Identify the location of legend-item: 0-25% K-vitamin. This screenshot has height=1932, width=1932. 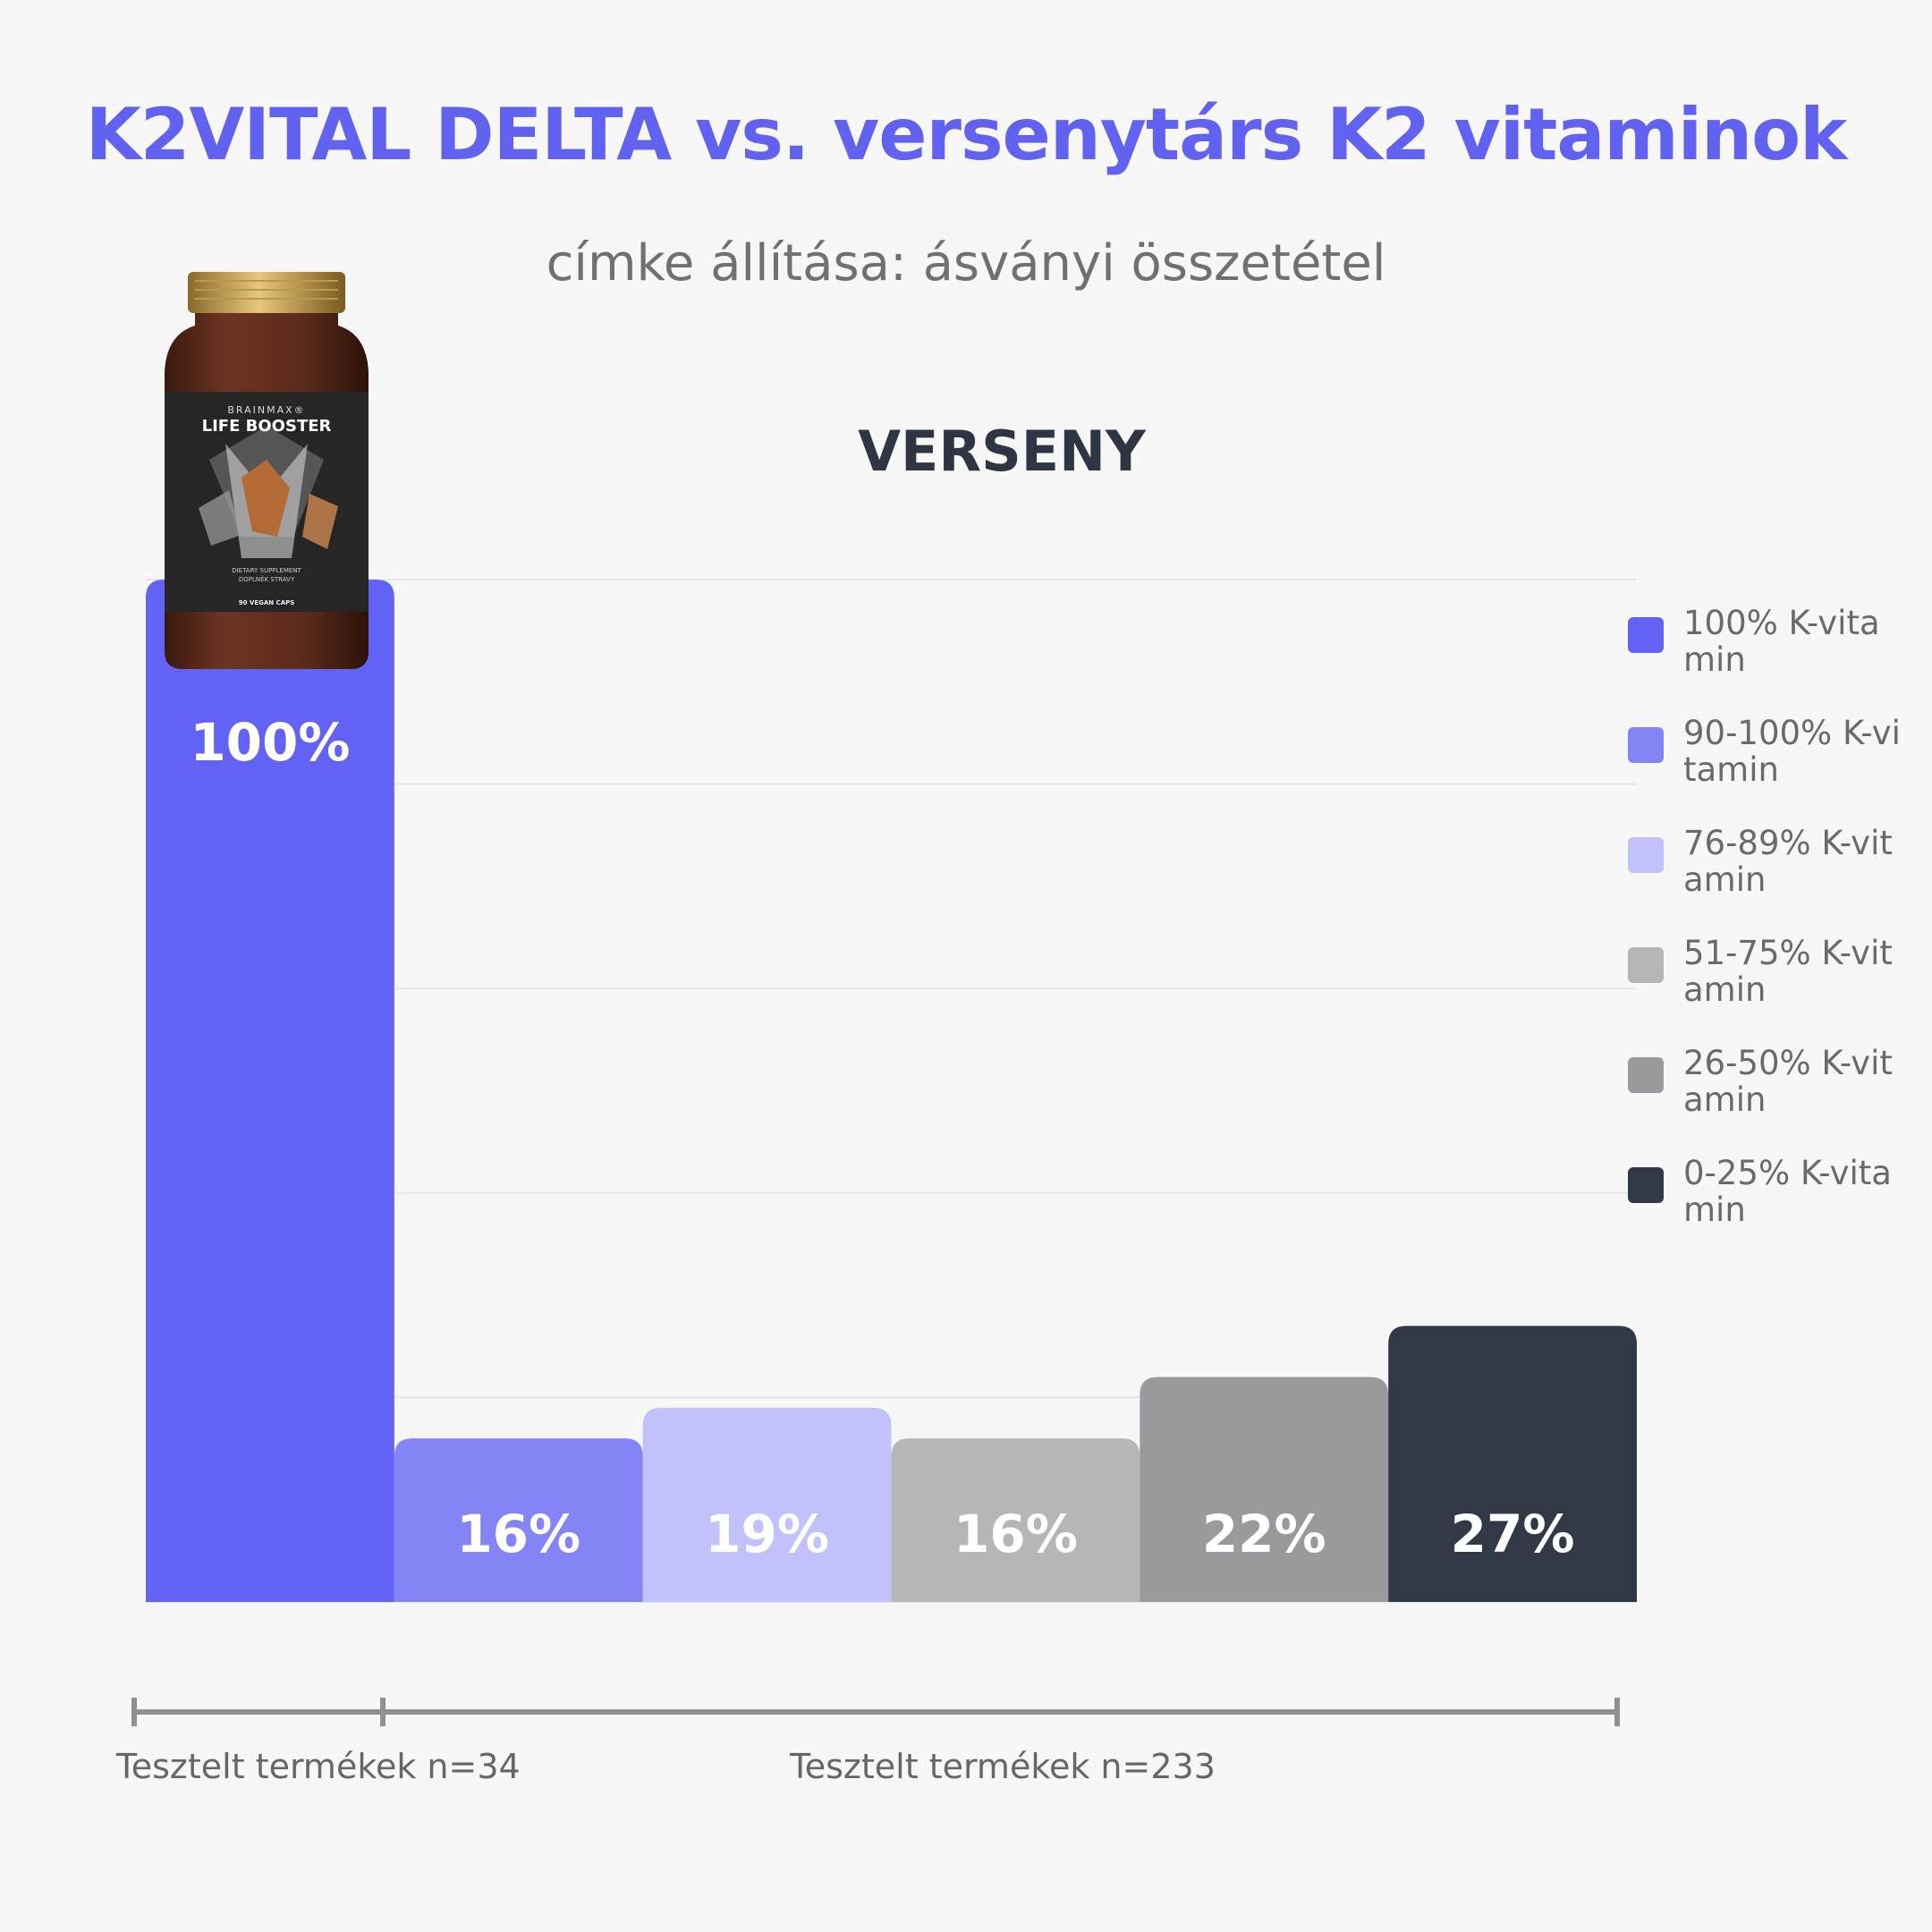
(1767, 1210).